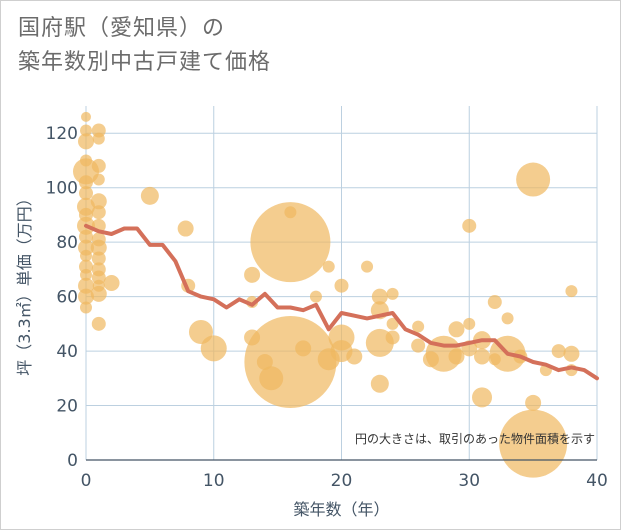  Describe the element at coordinates (62, 189) in the screenshot. I see `y-tick-label: 100` at that location.